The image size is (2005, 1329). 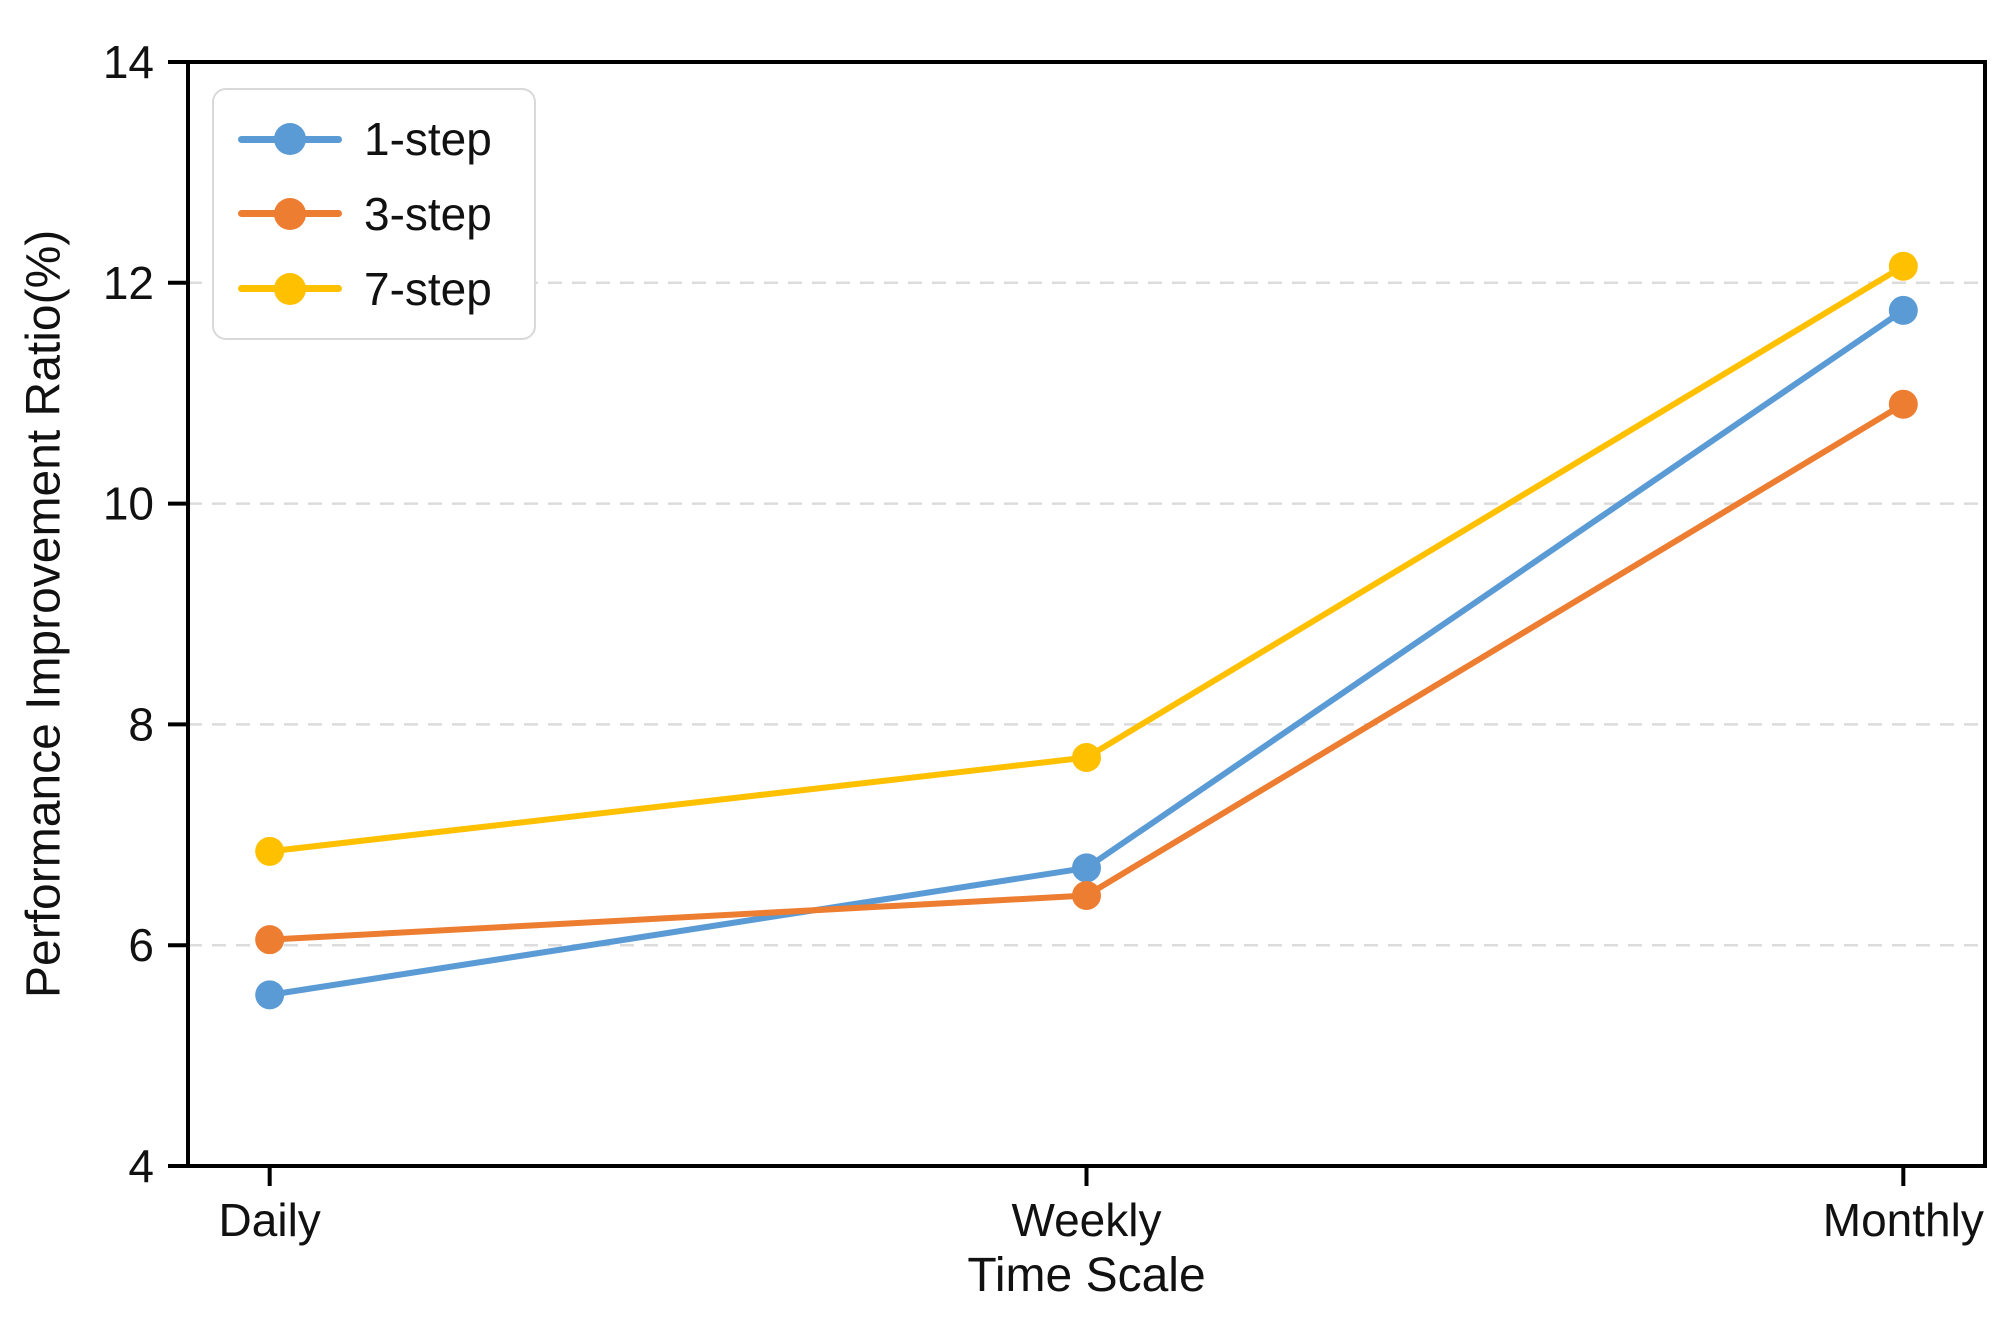 What do you see at coordinates (1903, 404) in the screenshot?
I see `data-point-3-step-Monthly` at bounding box center [1903, 404].